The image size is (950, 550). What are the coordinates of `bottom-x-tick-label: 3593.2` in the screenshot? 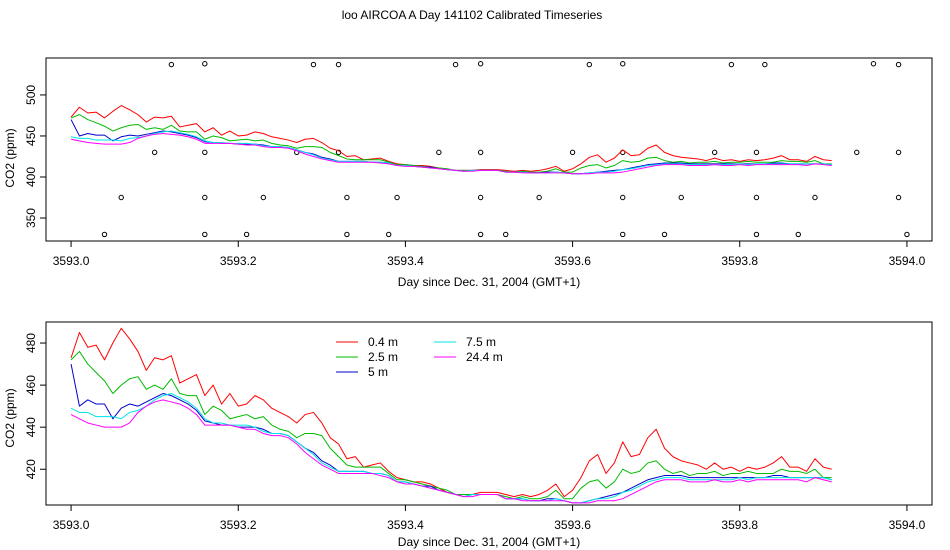 It's located at (238, 525).